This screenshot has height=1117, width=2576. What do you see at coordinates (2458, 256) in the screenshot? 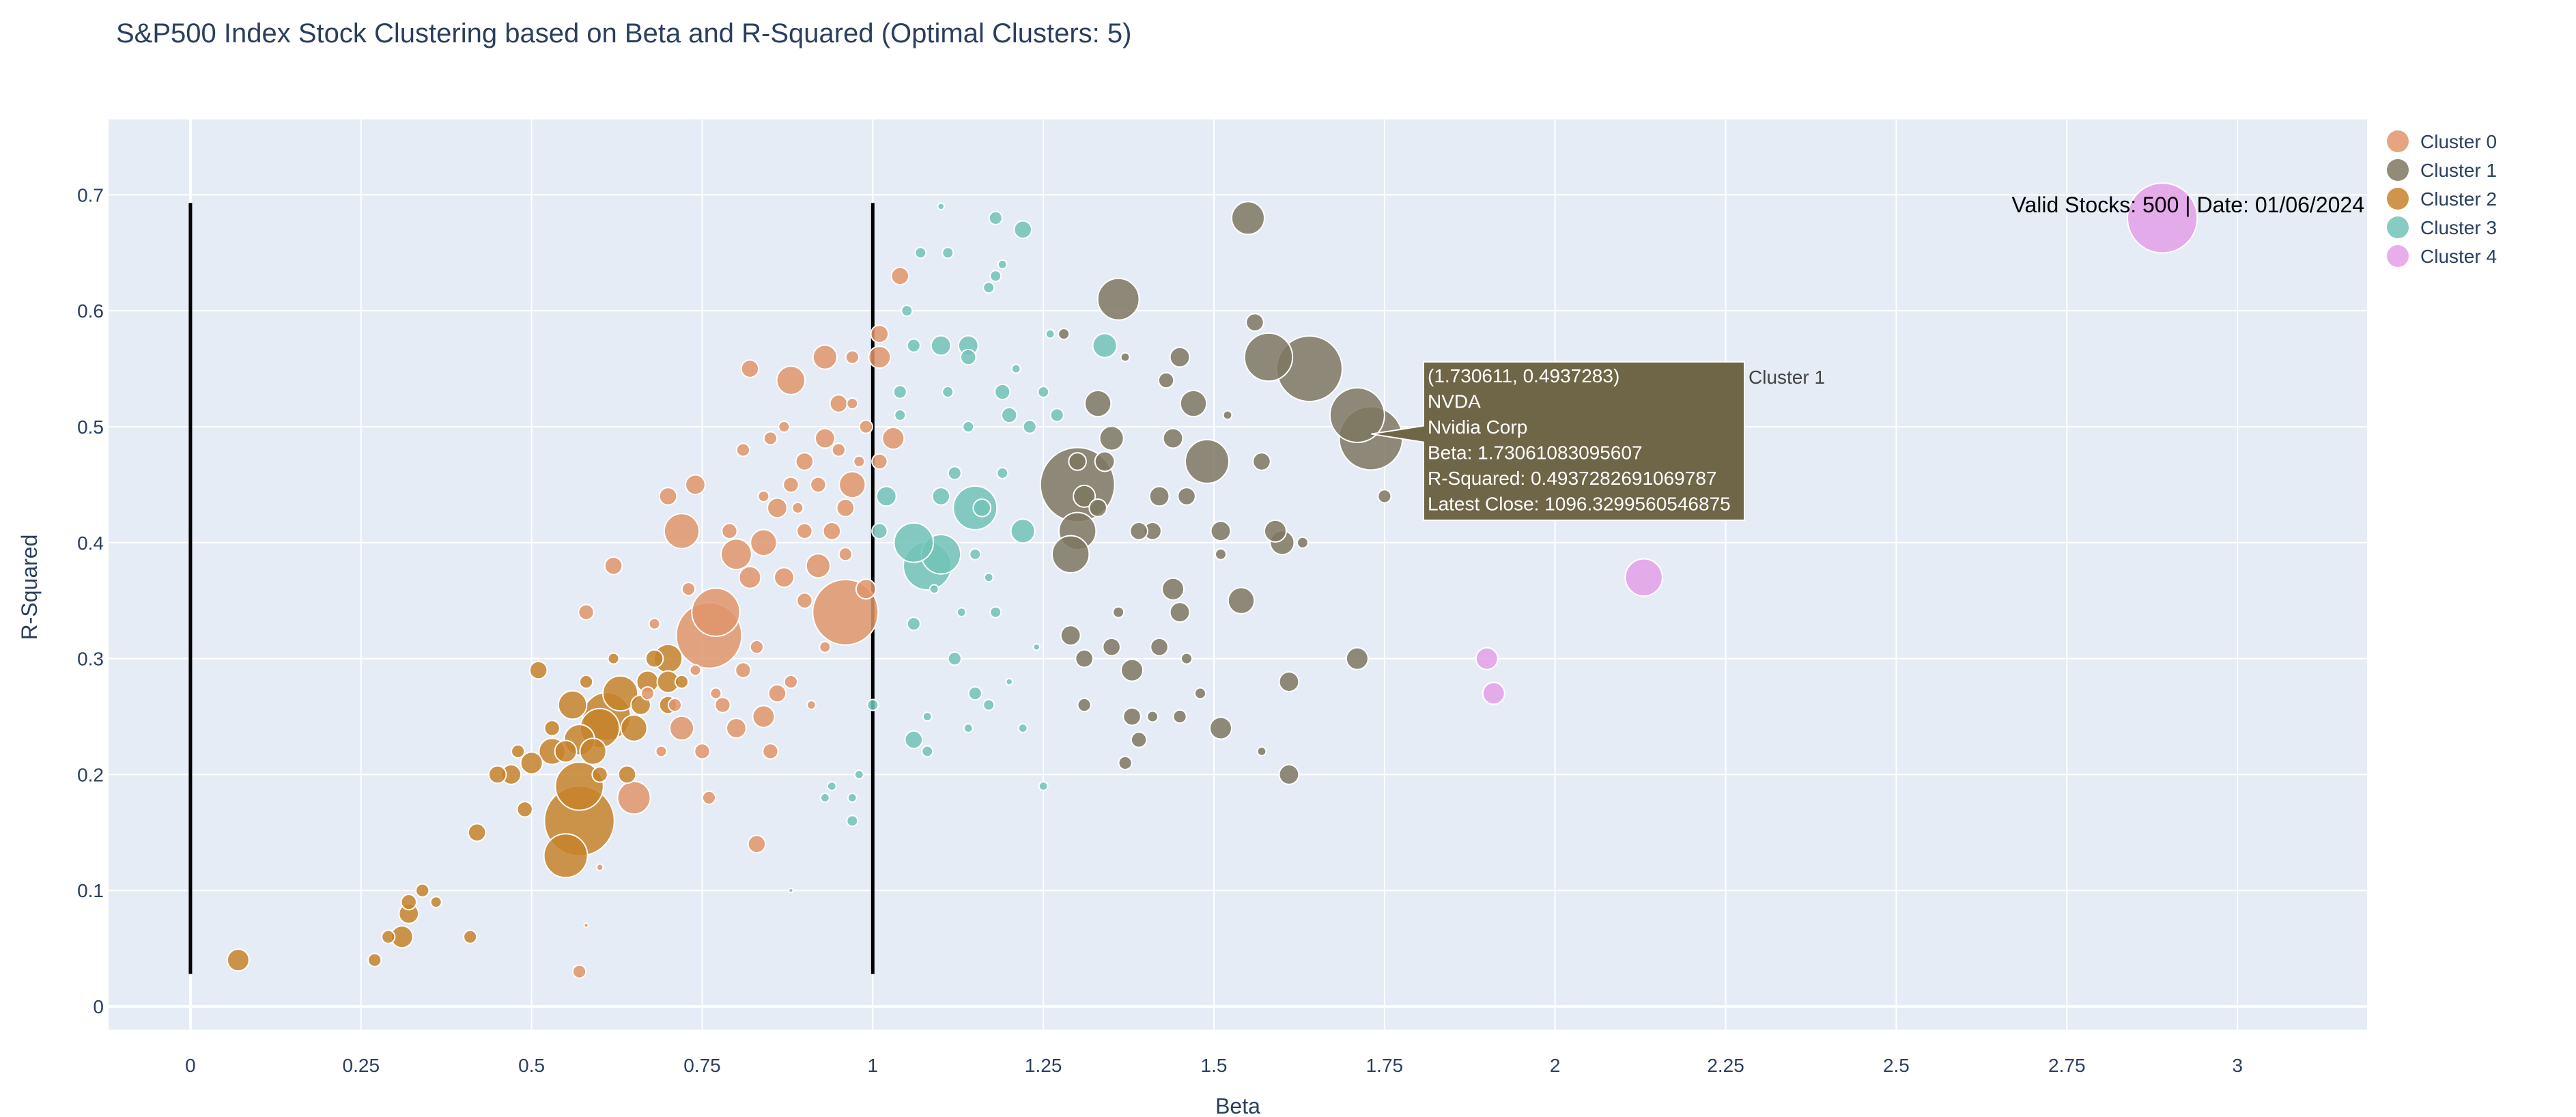
I see `legend-label: Cluster 4` at bounding box center [2458, 256].